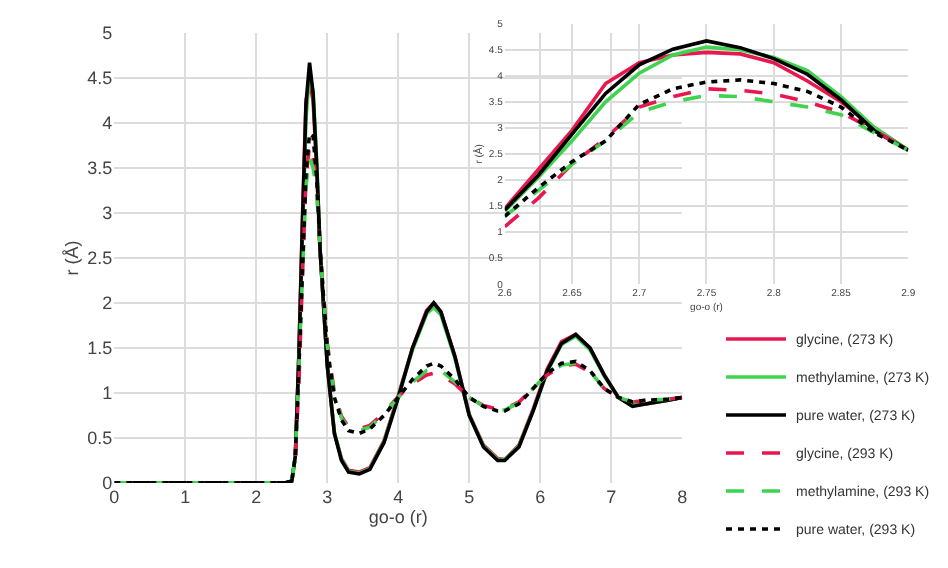 This screenshot has height=568, width=948. Describe the element at coordinates (682, 496) in the screenshot. I see `x-tick-label: 8` at that location.